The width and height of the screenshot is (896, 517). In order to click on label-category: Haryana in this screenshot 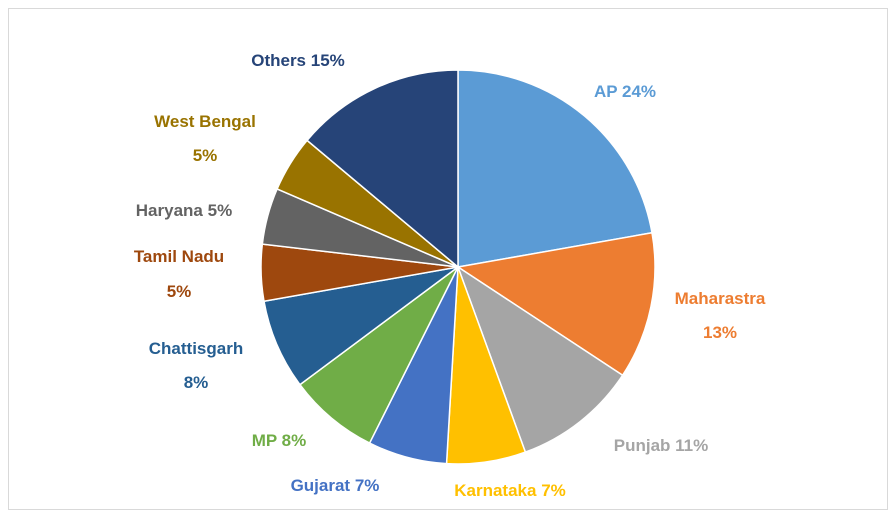, I will do `click(170, 210)`.